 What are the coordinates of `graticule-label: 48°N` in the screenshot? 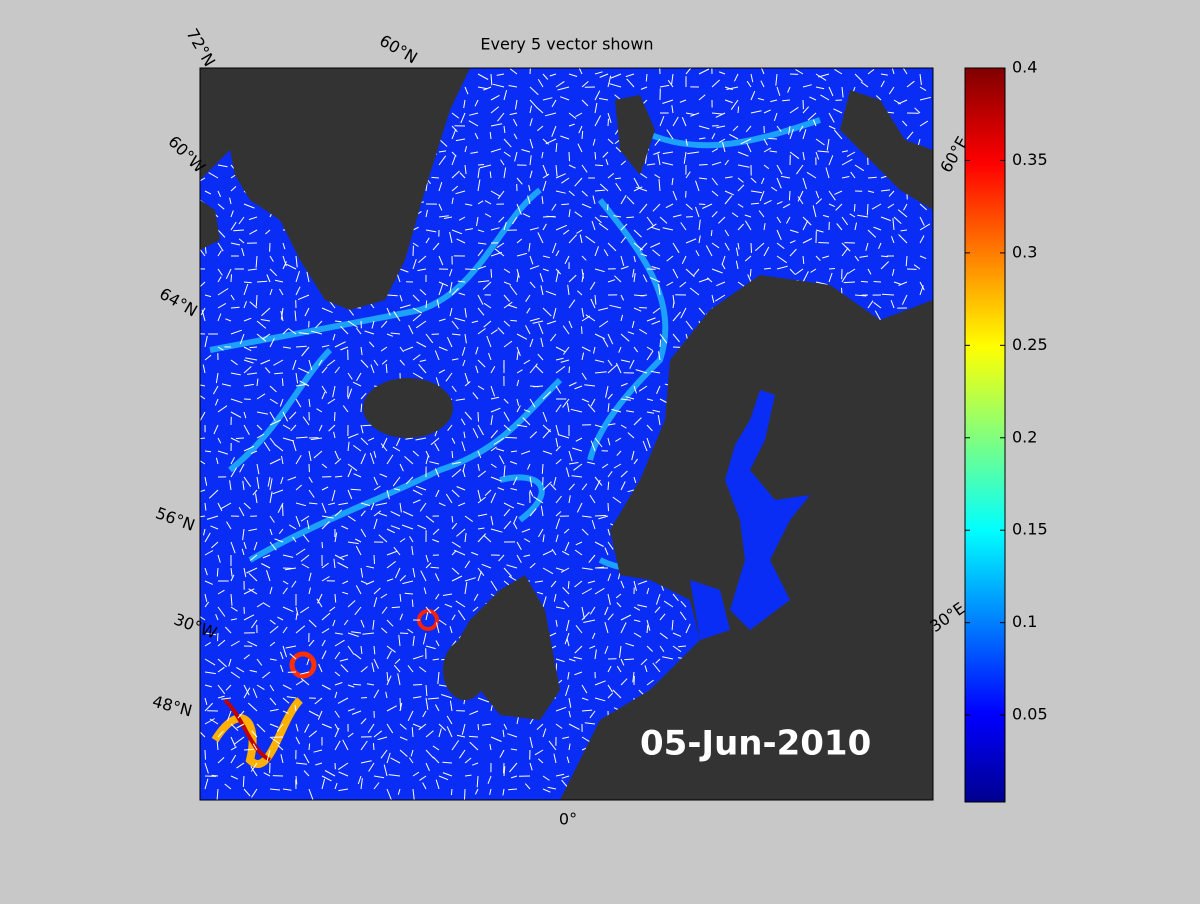 It's located at (172, 706).